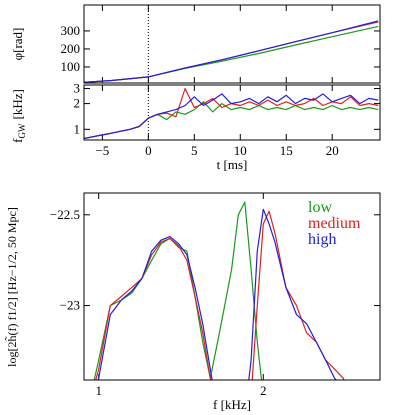 Image resolution: width=415 pixels, height=415 pixels. What do you see at coordinates (232, 404) in the screenshot?
I see `x-axis-label: f [kHz]` at bounding box center [232, 404].